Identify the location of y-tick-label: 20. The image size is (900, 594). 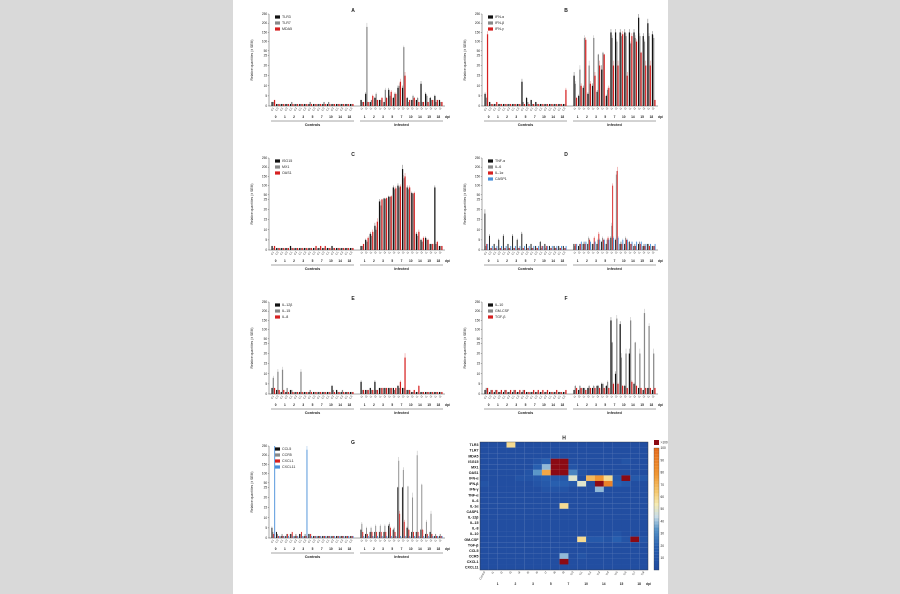
(479, 354).